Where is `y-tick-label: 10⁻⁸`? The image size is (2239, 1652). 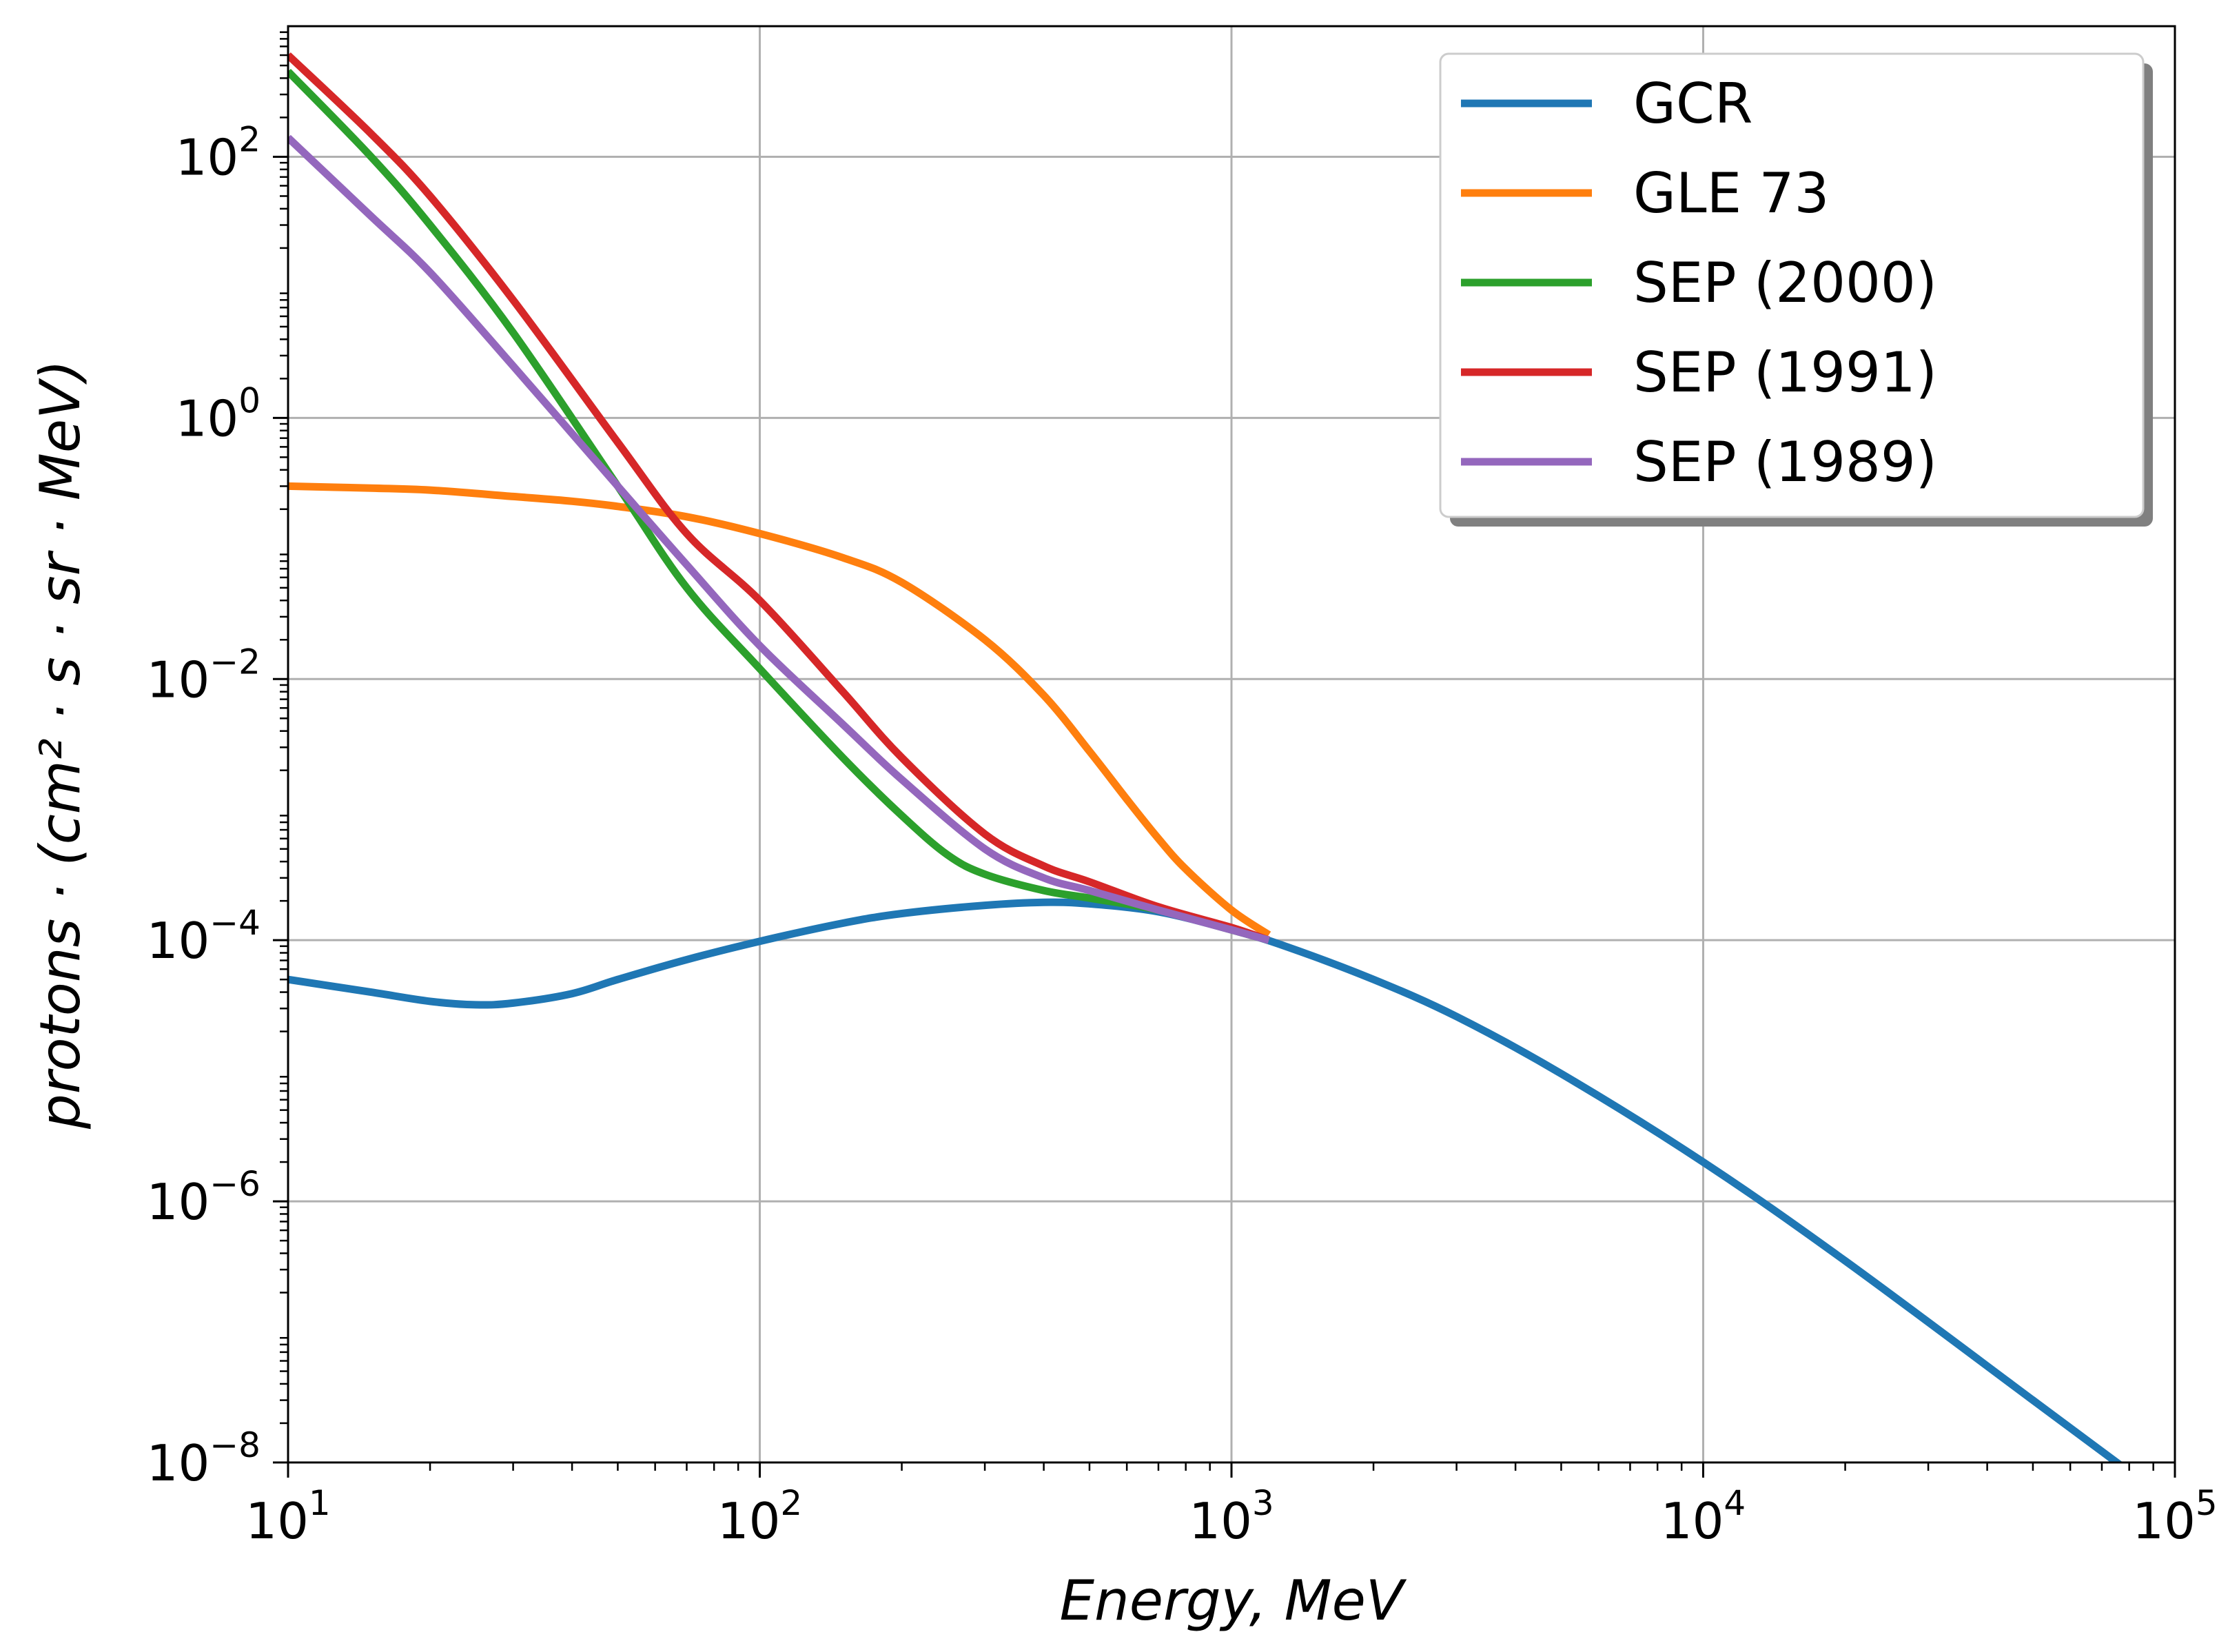 y-tick-label: 10⁻⁸ is located at coordinates (203, 1459).